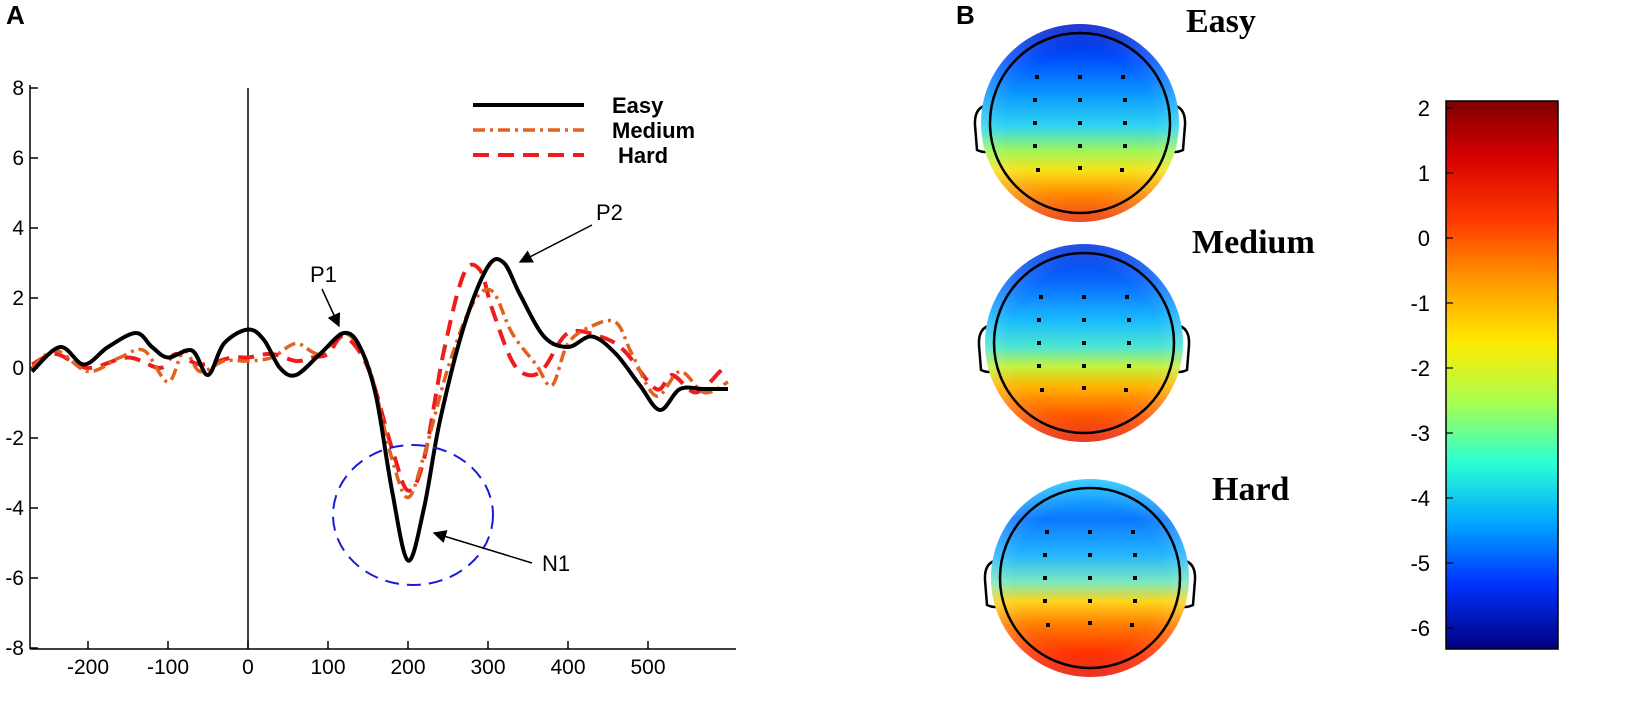 This screenshot has height=725, width=1650. I want to click on x-tick-label: -200, so click(88, 667).